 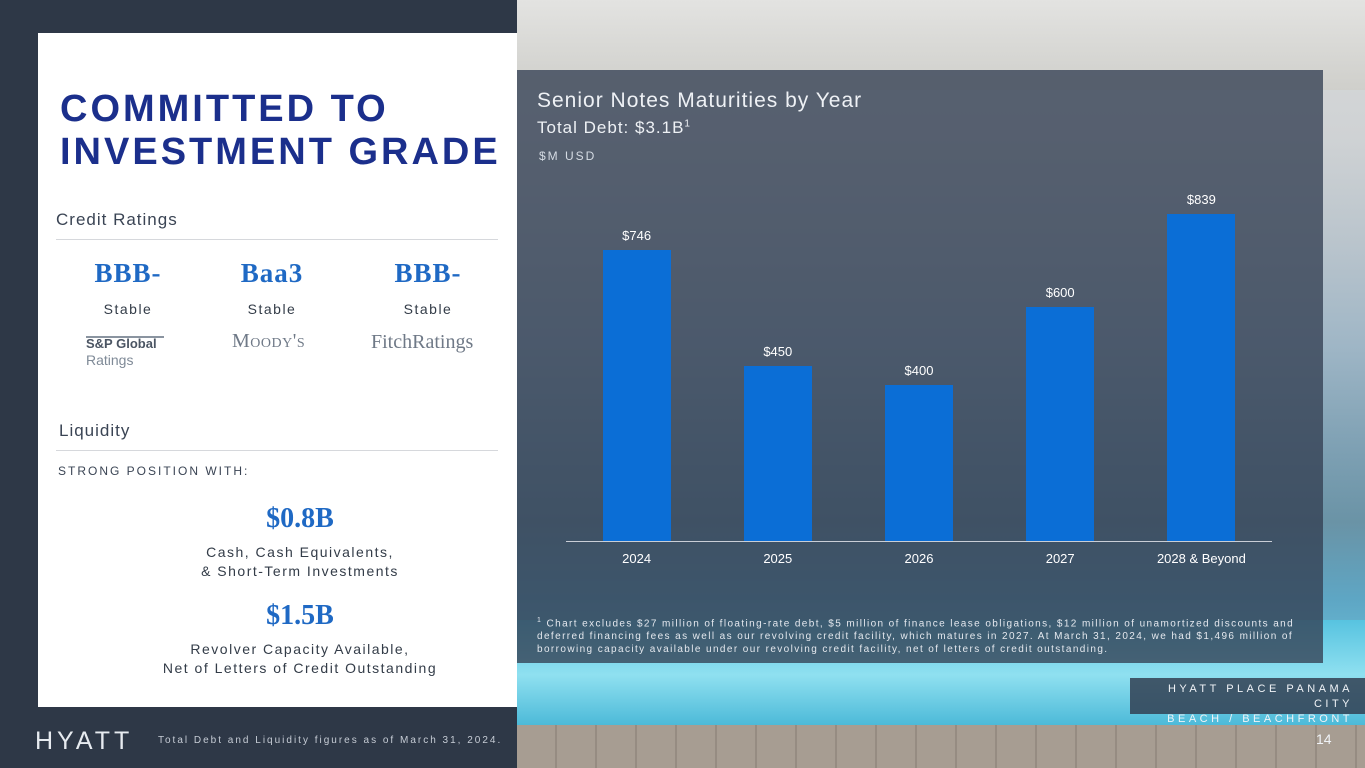 I want to click on sp-logo-bar, so click(x=125, y=337).